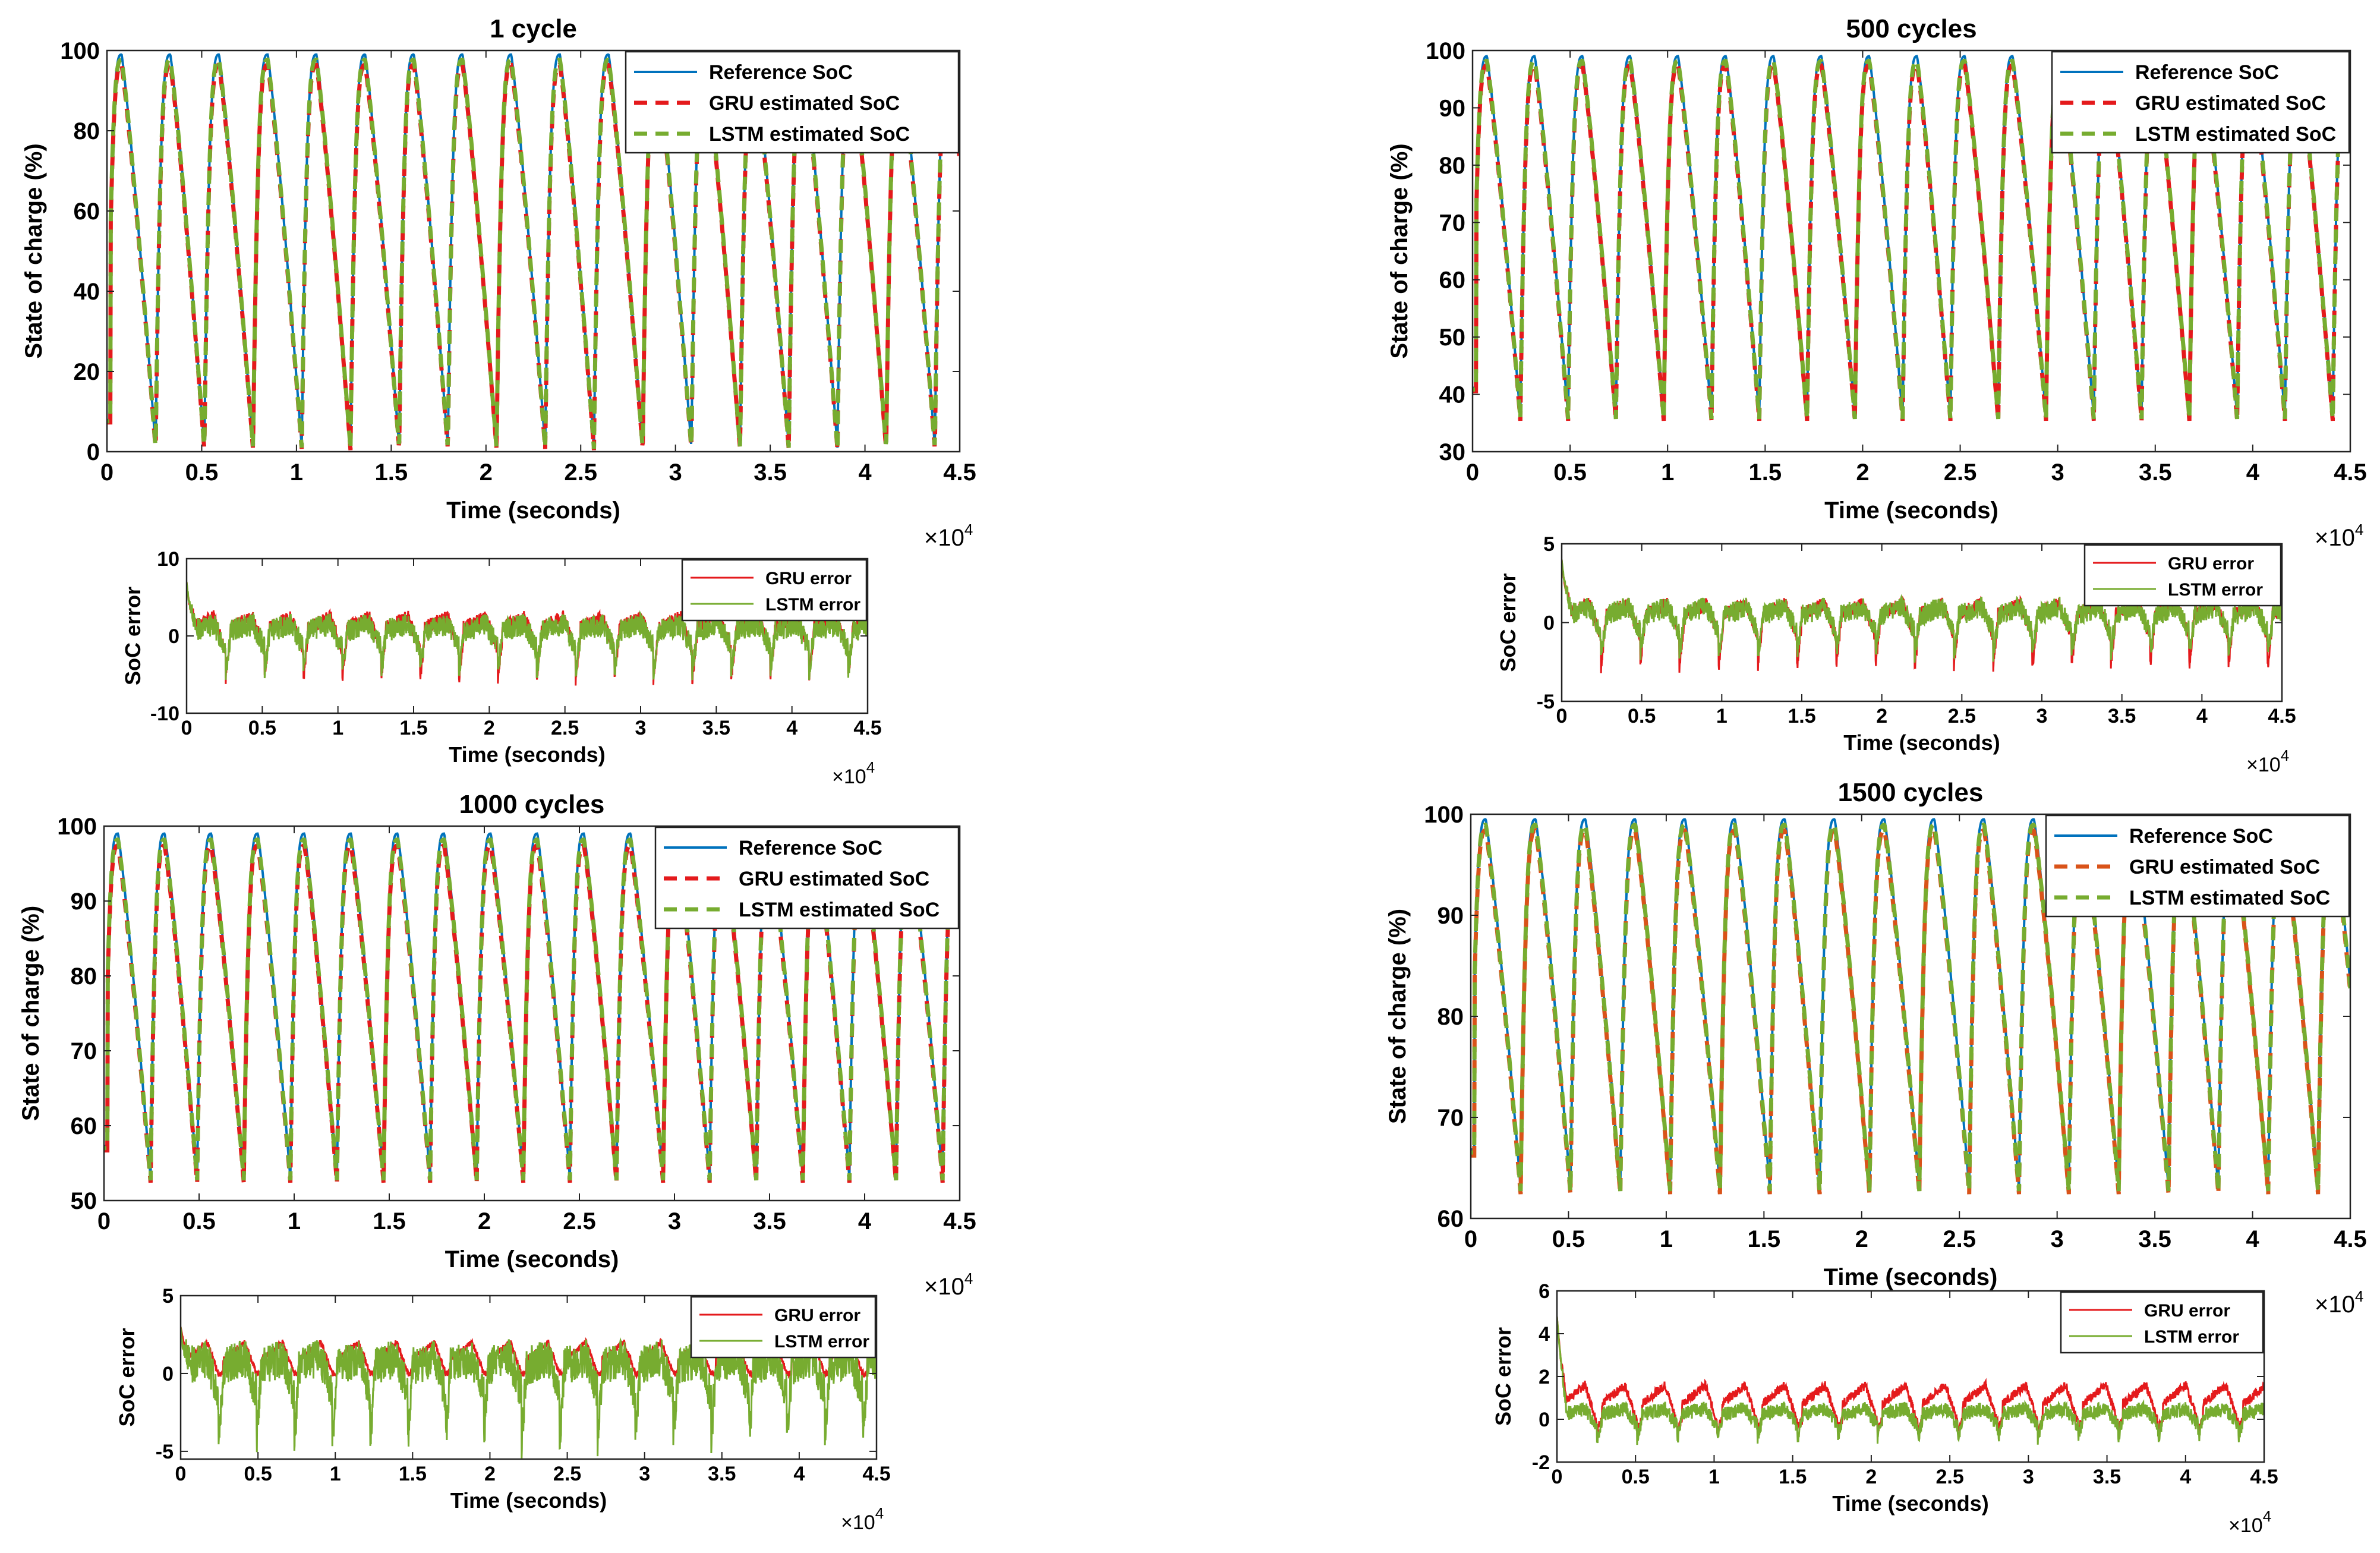 This screenshot has height=1553, width=2380. I want to click on y-tick-label: 0, so click(1544, 1420).